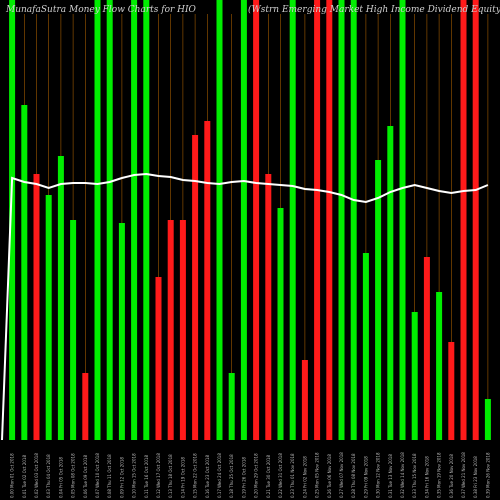  I want to click on x-tick-label: 0.05 Mon 08 Oct 2018, so click(73, 475).